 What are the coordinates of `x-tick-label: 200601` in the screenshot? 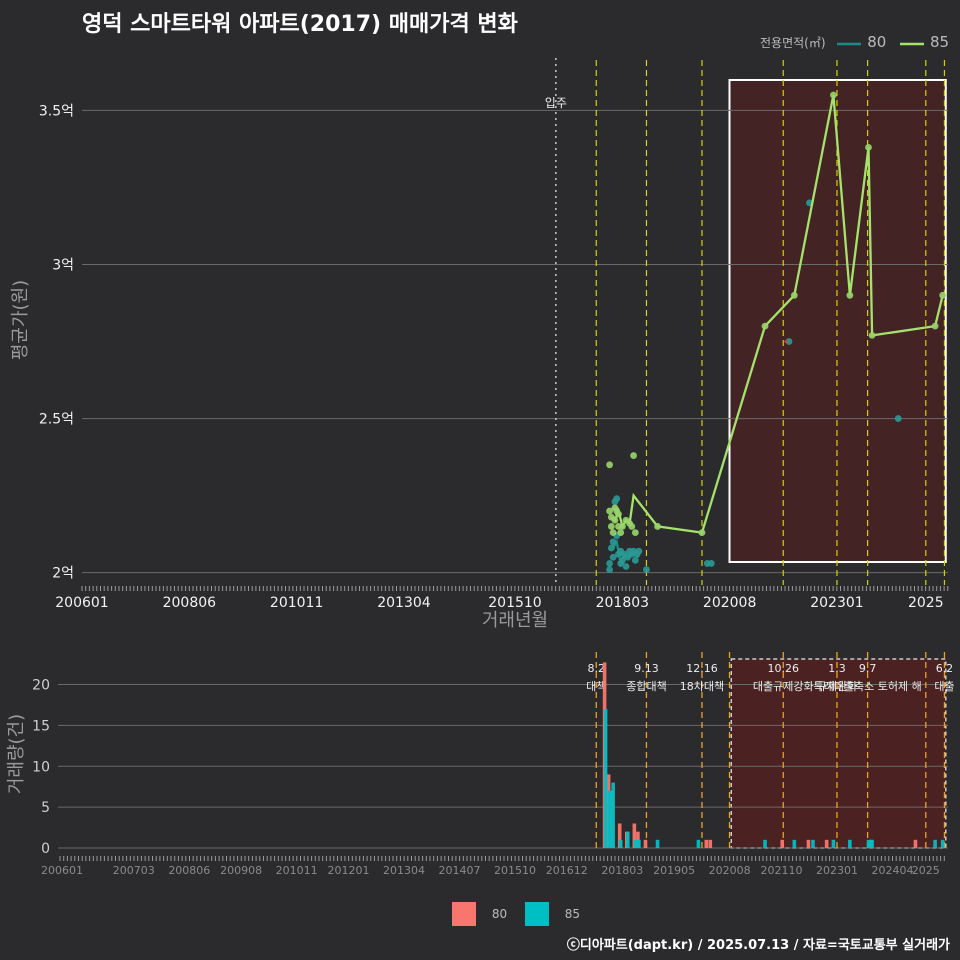 It's located at (81, 603).